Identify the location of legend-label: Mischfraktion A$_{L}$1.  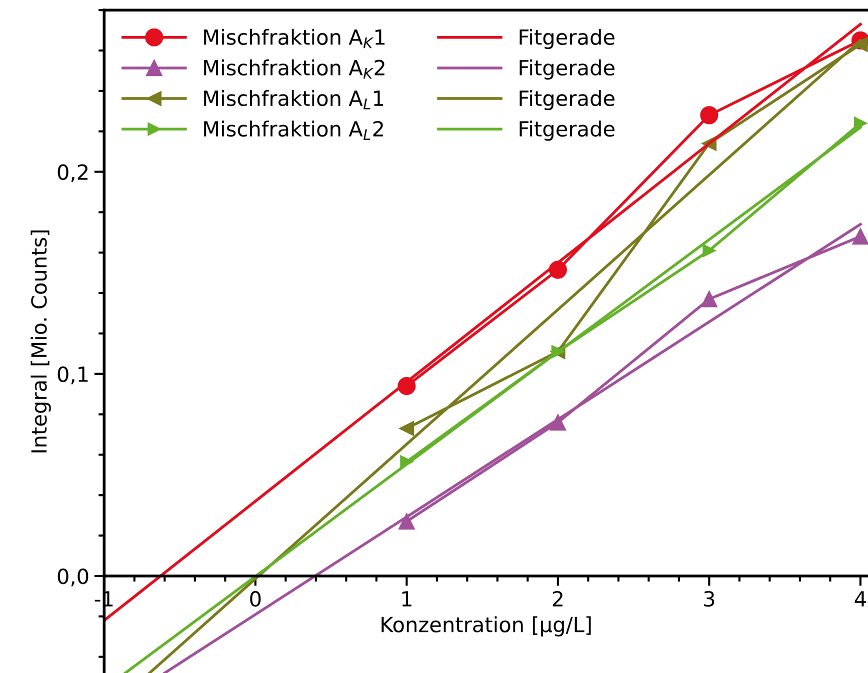
(294, 100).